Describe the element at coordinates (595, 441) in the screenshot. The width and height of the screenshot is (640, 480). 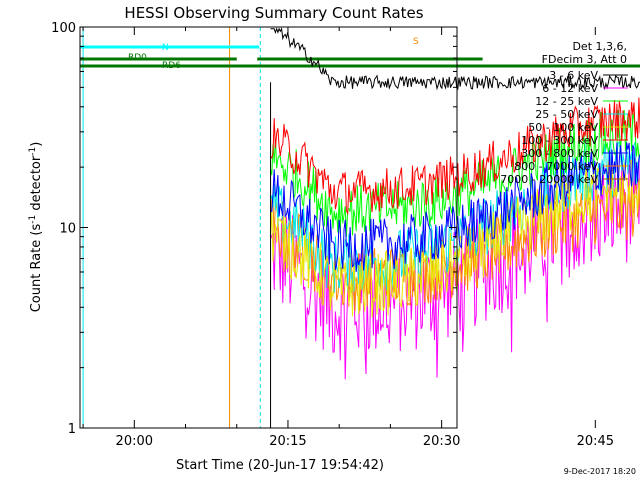
I see `x-tick-label-3: 20:45` at that location.